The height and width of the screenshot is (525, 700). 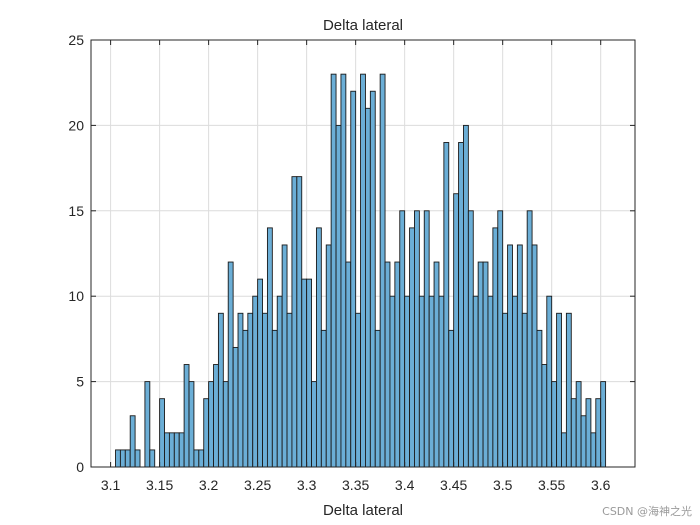 I want to click on y-tick-label: 5, so click(x=80, y=382).